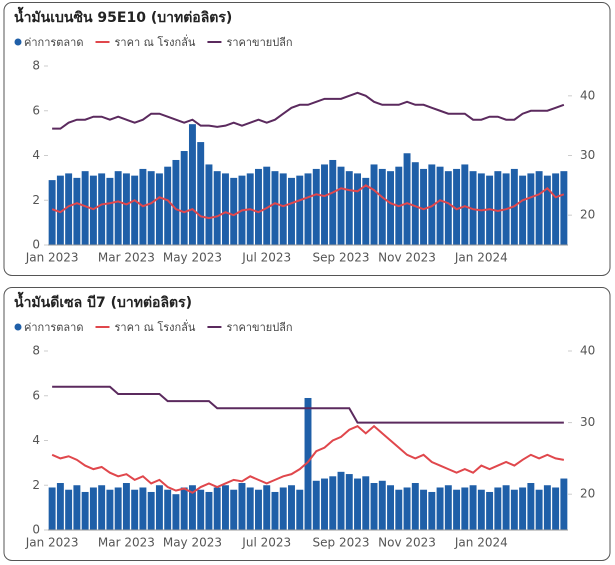 The image size is (615, 565). I want to click on legend-label: ราคา ณ โรงกลั่น, so click(155, 326).